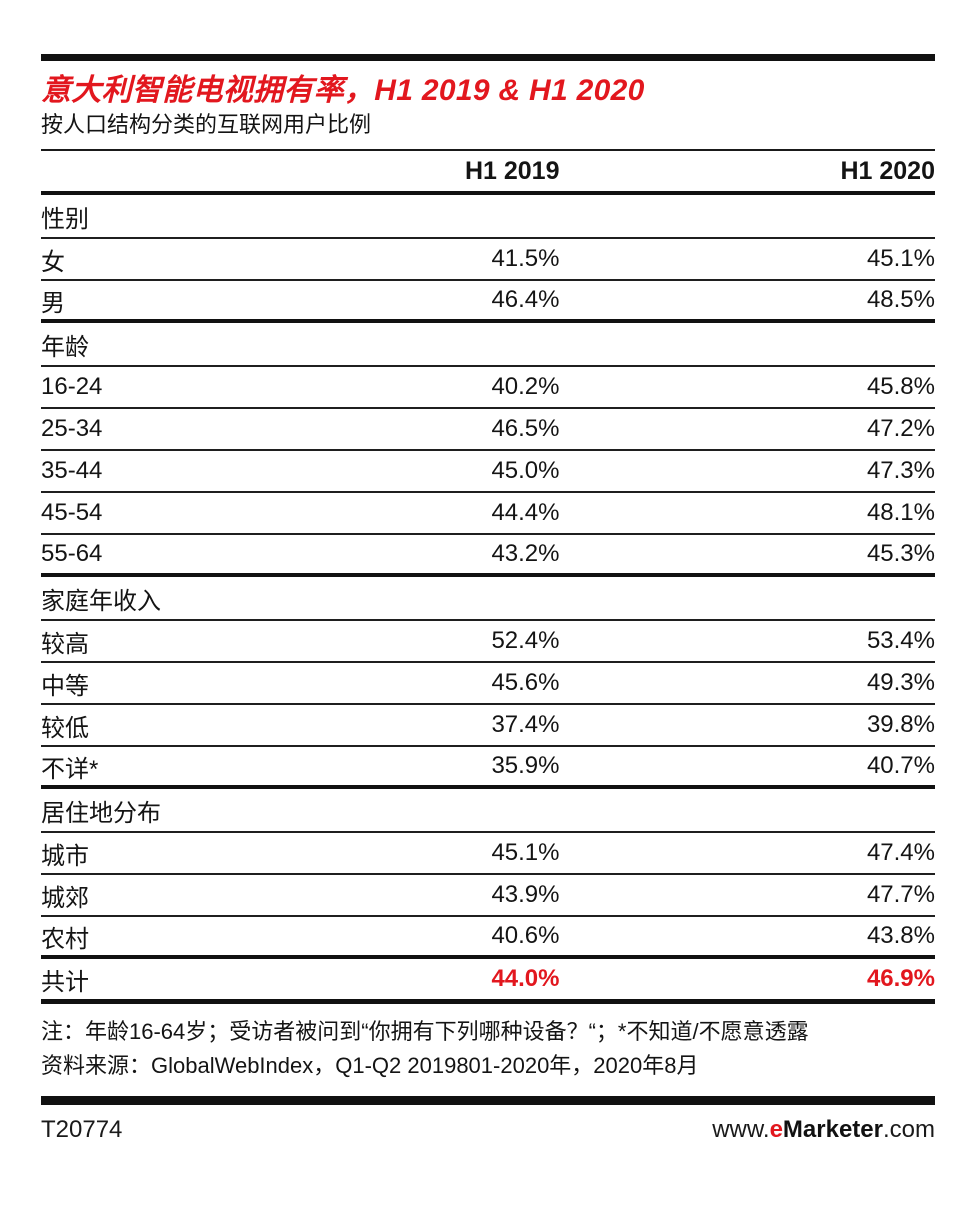 This screenshot has width=976, height=1210. I want to click on row-label: 城郊, so click(65, 898).